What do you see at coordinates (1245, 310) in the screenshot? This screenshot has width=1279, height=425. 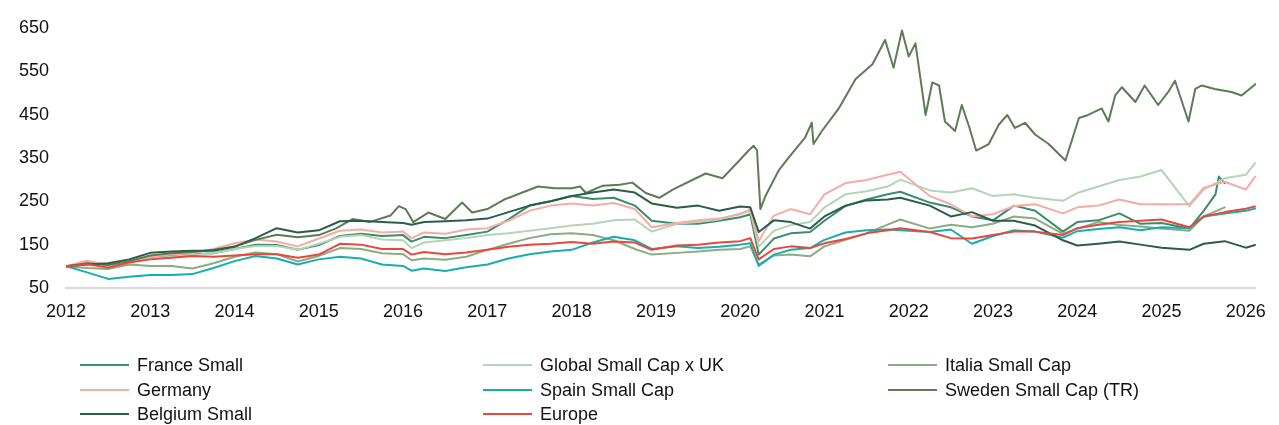 I see `x-tick-label: 2026` at bounding box center [1245, 310].